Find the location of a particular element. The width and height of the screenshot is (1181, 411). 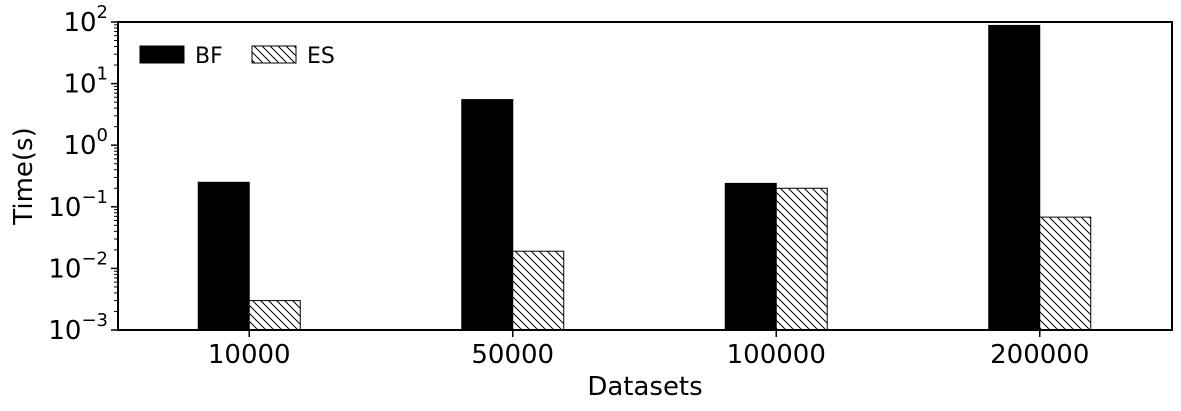

y-tick-label-exponent: −3 is located at coordinates (94, 320).